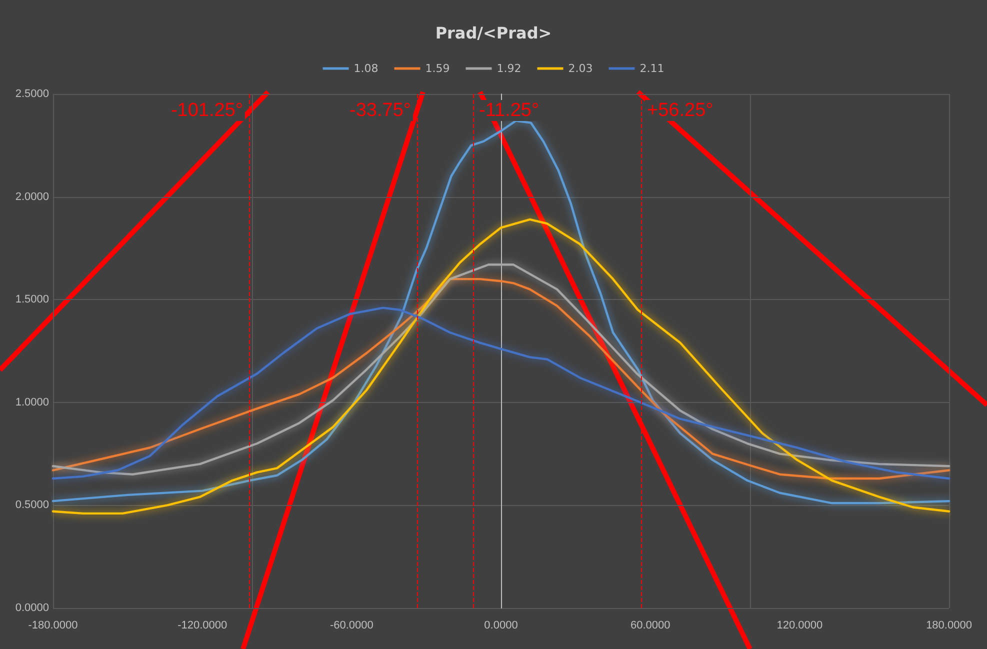  What do you see at coordinates (493, 33) in the screenshot?
I see `chart-title: Prad/<Prad>` at bounding box center [493, 33].